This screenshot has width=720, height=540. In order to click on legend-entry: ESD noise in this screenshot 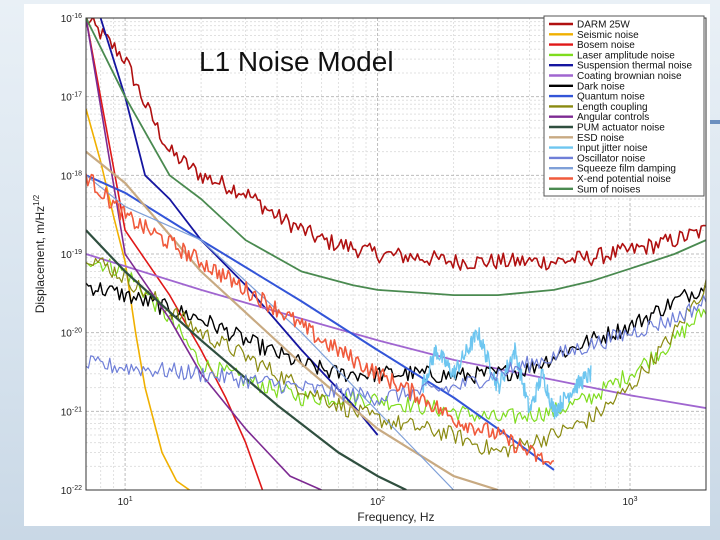, I will do `click(601, 138)`.